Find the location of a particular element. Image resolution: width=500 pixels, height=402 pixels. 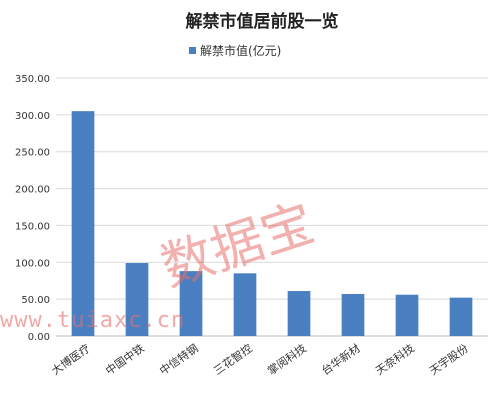

chart-title: 解禁市值居前股一览 is located at coordinates (262, 21).